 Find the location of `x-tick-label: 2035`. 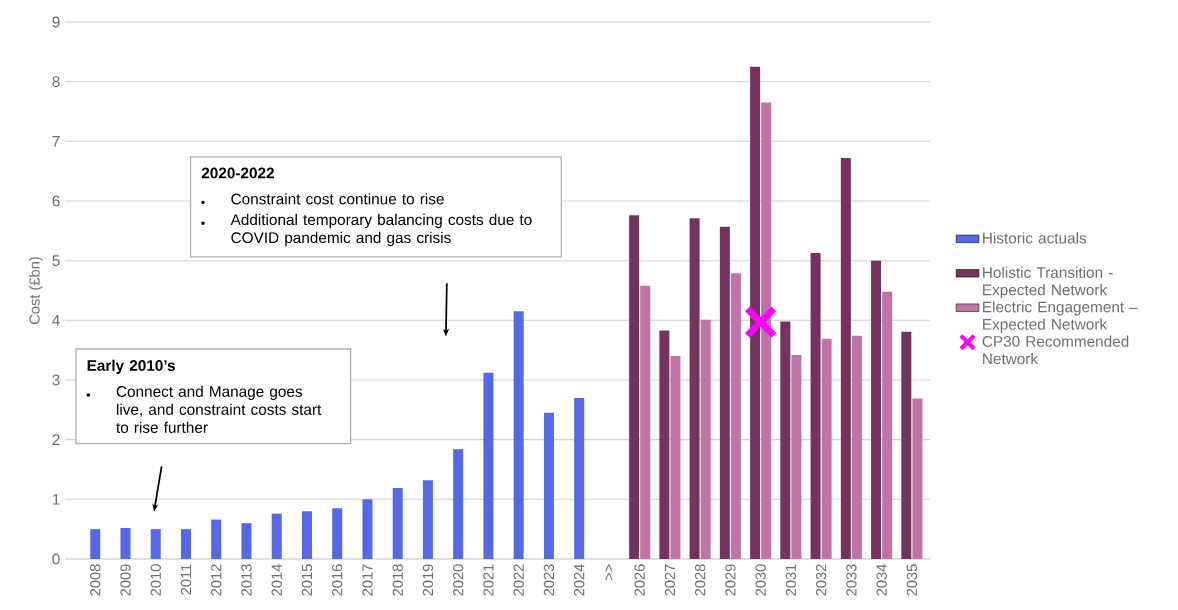

x-tick-label: 2035 is located at coordinates (912, 580).